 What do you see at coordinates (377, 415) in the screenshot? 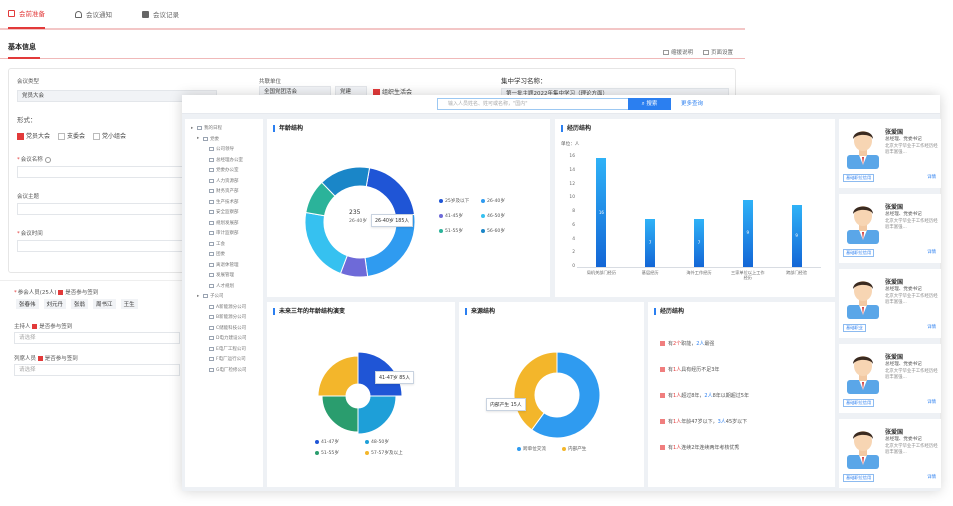
I see `slice-48-50岁` at bounding box center [377, 415].